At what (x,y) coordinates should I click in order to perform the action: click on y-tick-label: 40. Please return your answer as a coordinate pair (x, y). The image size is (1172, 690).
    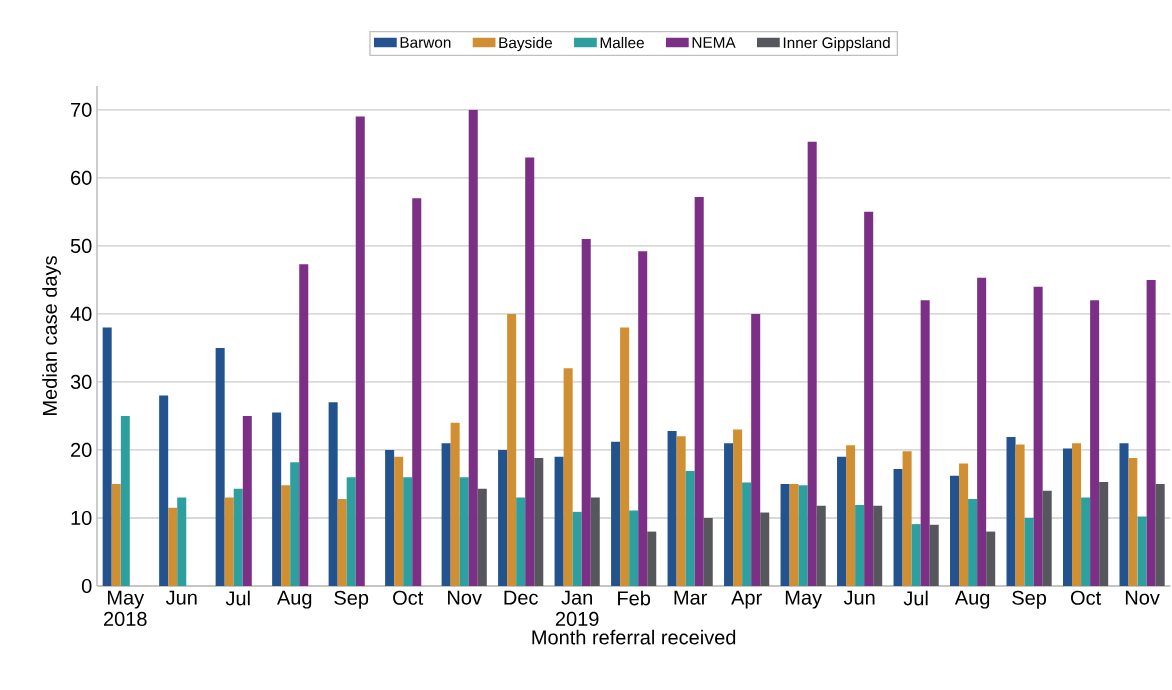
    Looking at the image, I should click on (81, 313).